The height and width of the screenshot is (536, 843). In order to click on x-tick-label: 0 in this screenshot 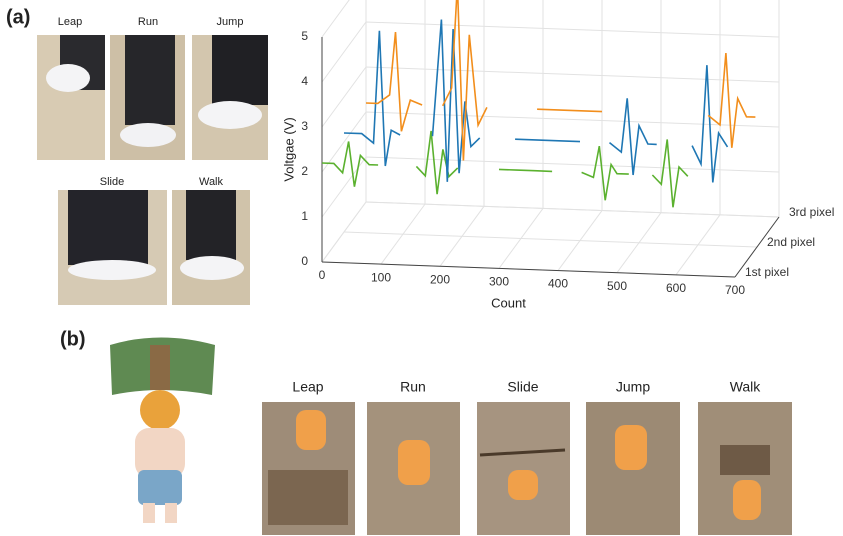, I will do `click(322, 275)`.